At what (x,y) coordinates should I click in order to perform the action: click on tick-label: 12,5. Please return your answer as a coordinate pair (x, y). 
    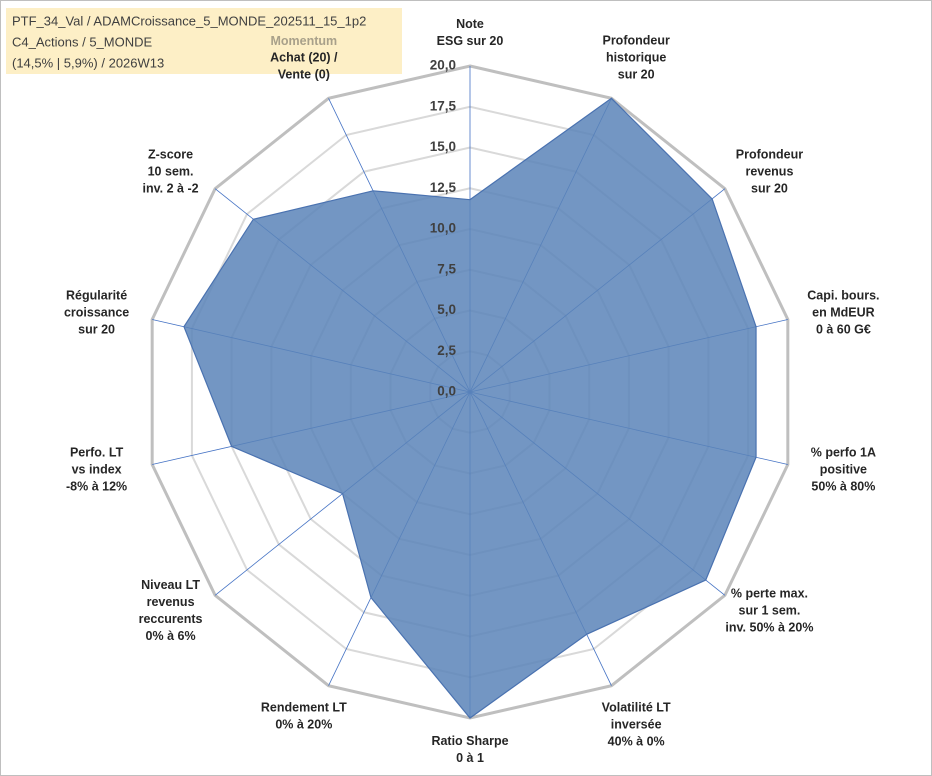
    Looking at the image, I should click on (443, 187).